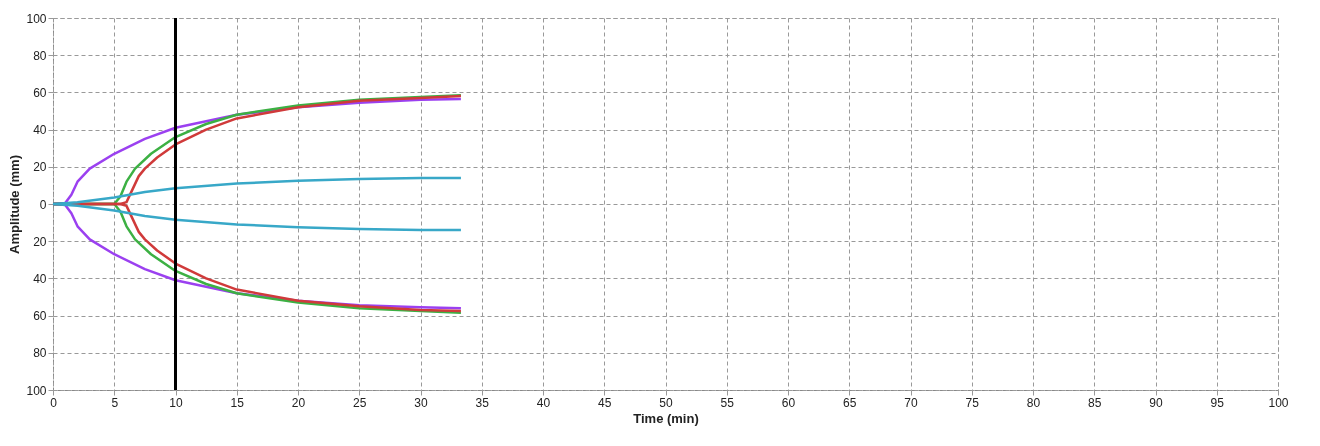 The image size is (1320, 446). Describe the element at coordinates (850, 402) in the screenshot. I see `x-tick-label: 65` at that location.